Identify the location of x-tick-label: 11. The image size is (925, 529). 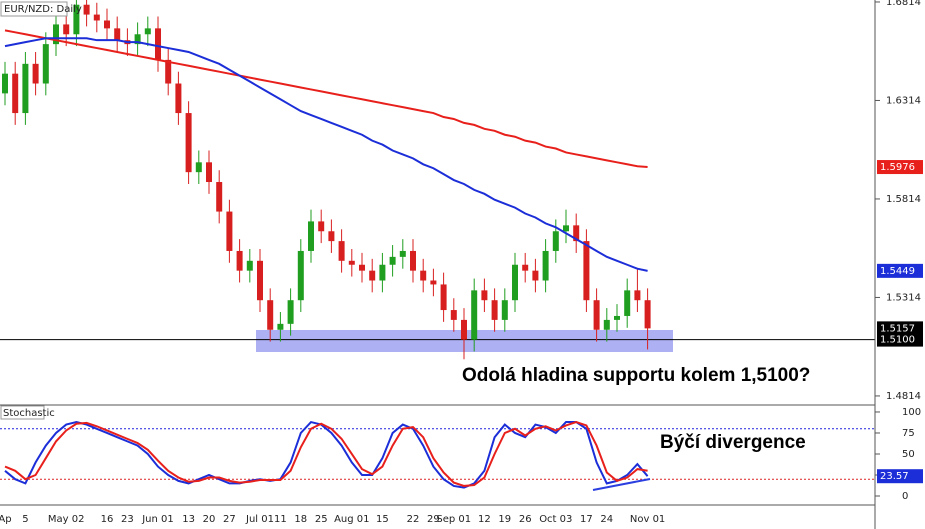
(280, 519).